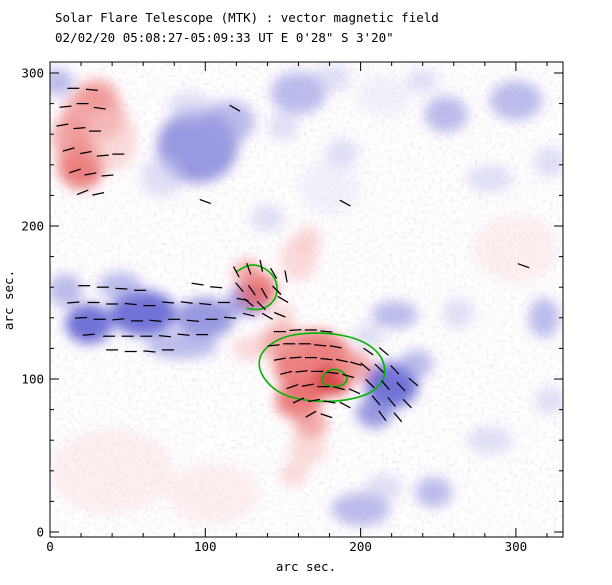  Describe the element at coordinates (32, 73) in the screenshot. I see `y-tick-label: 300` at that location.